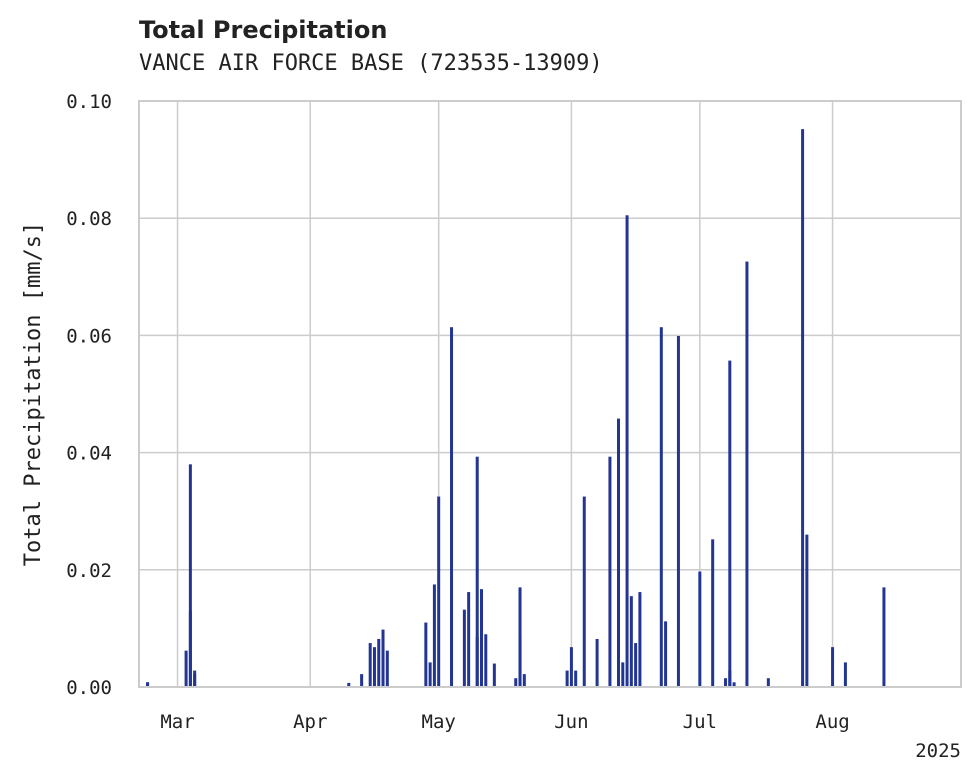 Image resolution: width=980 pixels, height=783 pixels. What do you see at coordinates (89, 395) in the screenshot?
I see `y-tick-labels: 0.00 0.02 0.04 0.06 0.08 0.10` at bounding box center [89, 395].